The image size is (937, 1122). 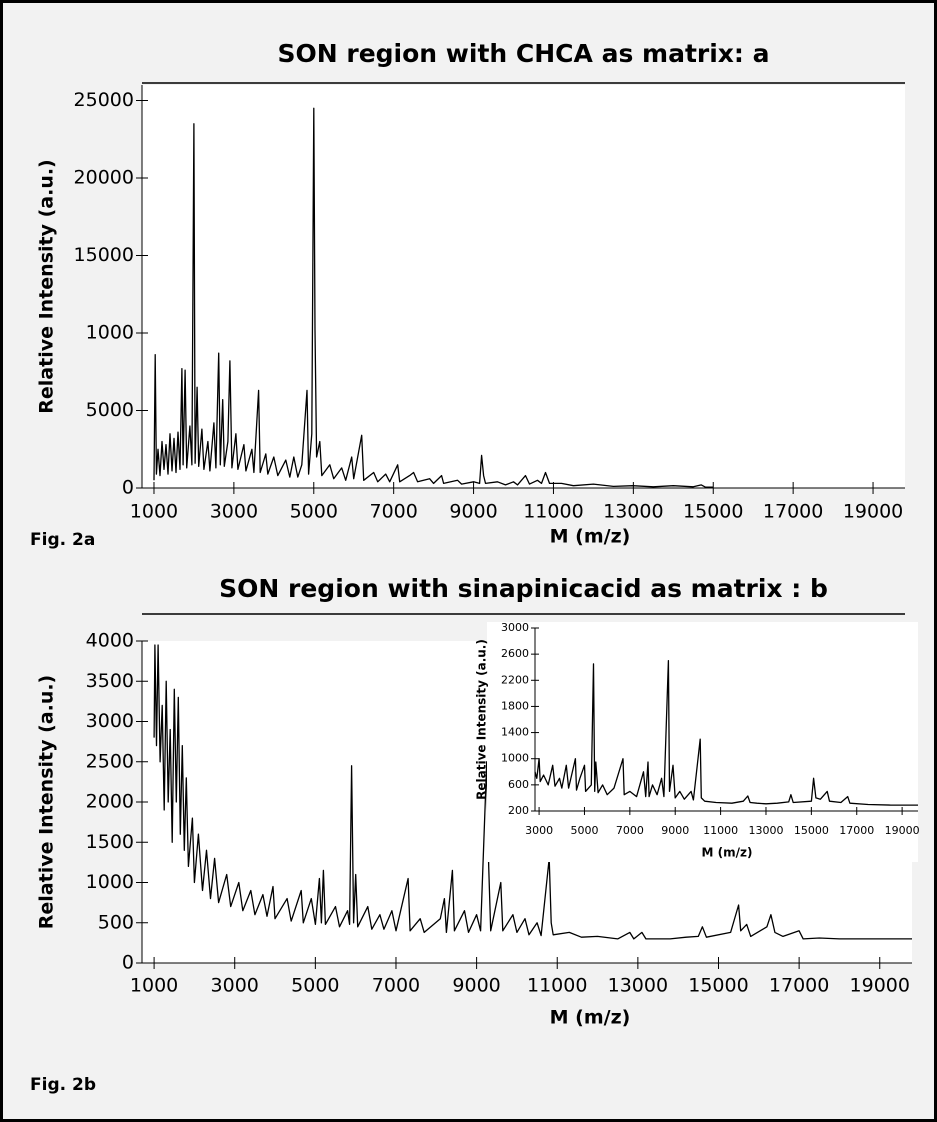 I want to click on y-tick-label: 1800, so click(x=515, y=705).